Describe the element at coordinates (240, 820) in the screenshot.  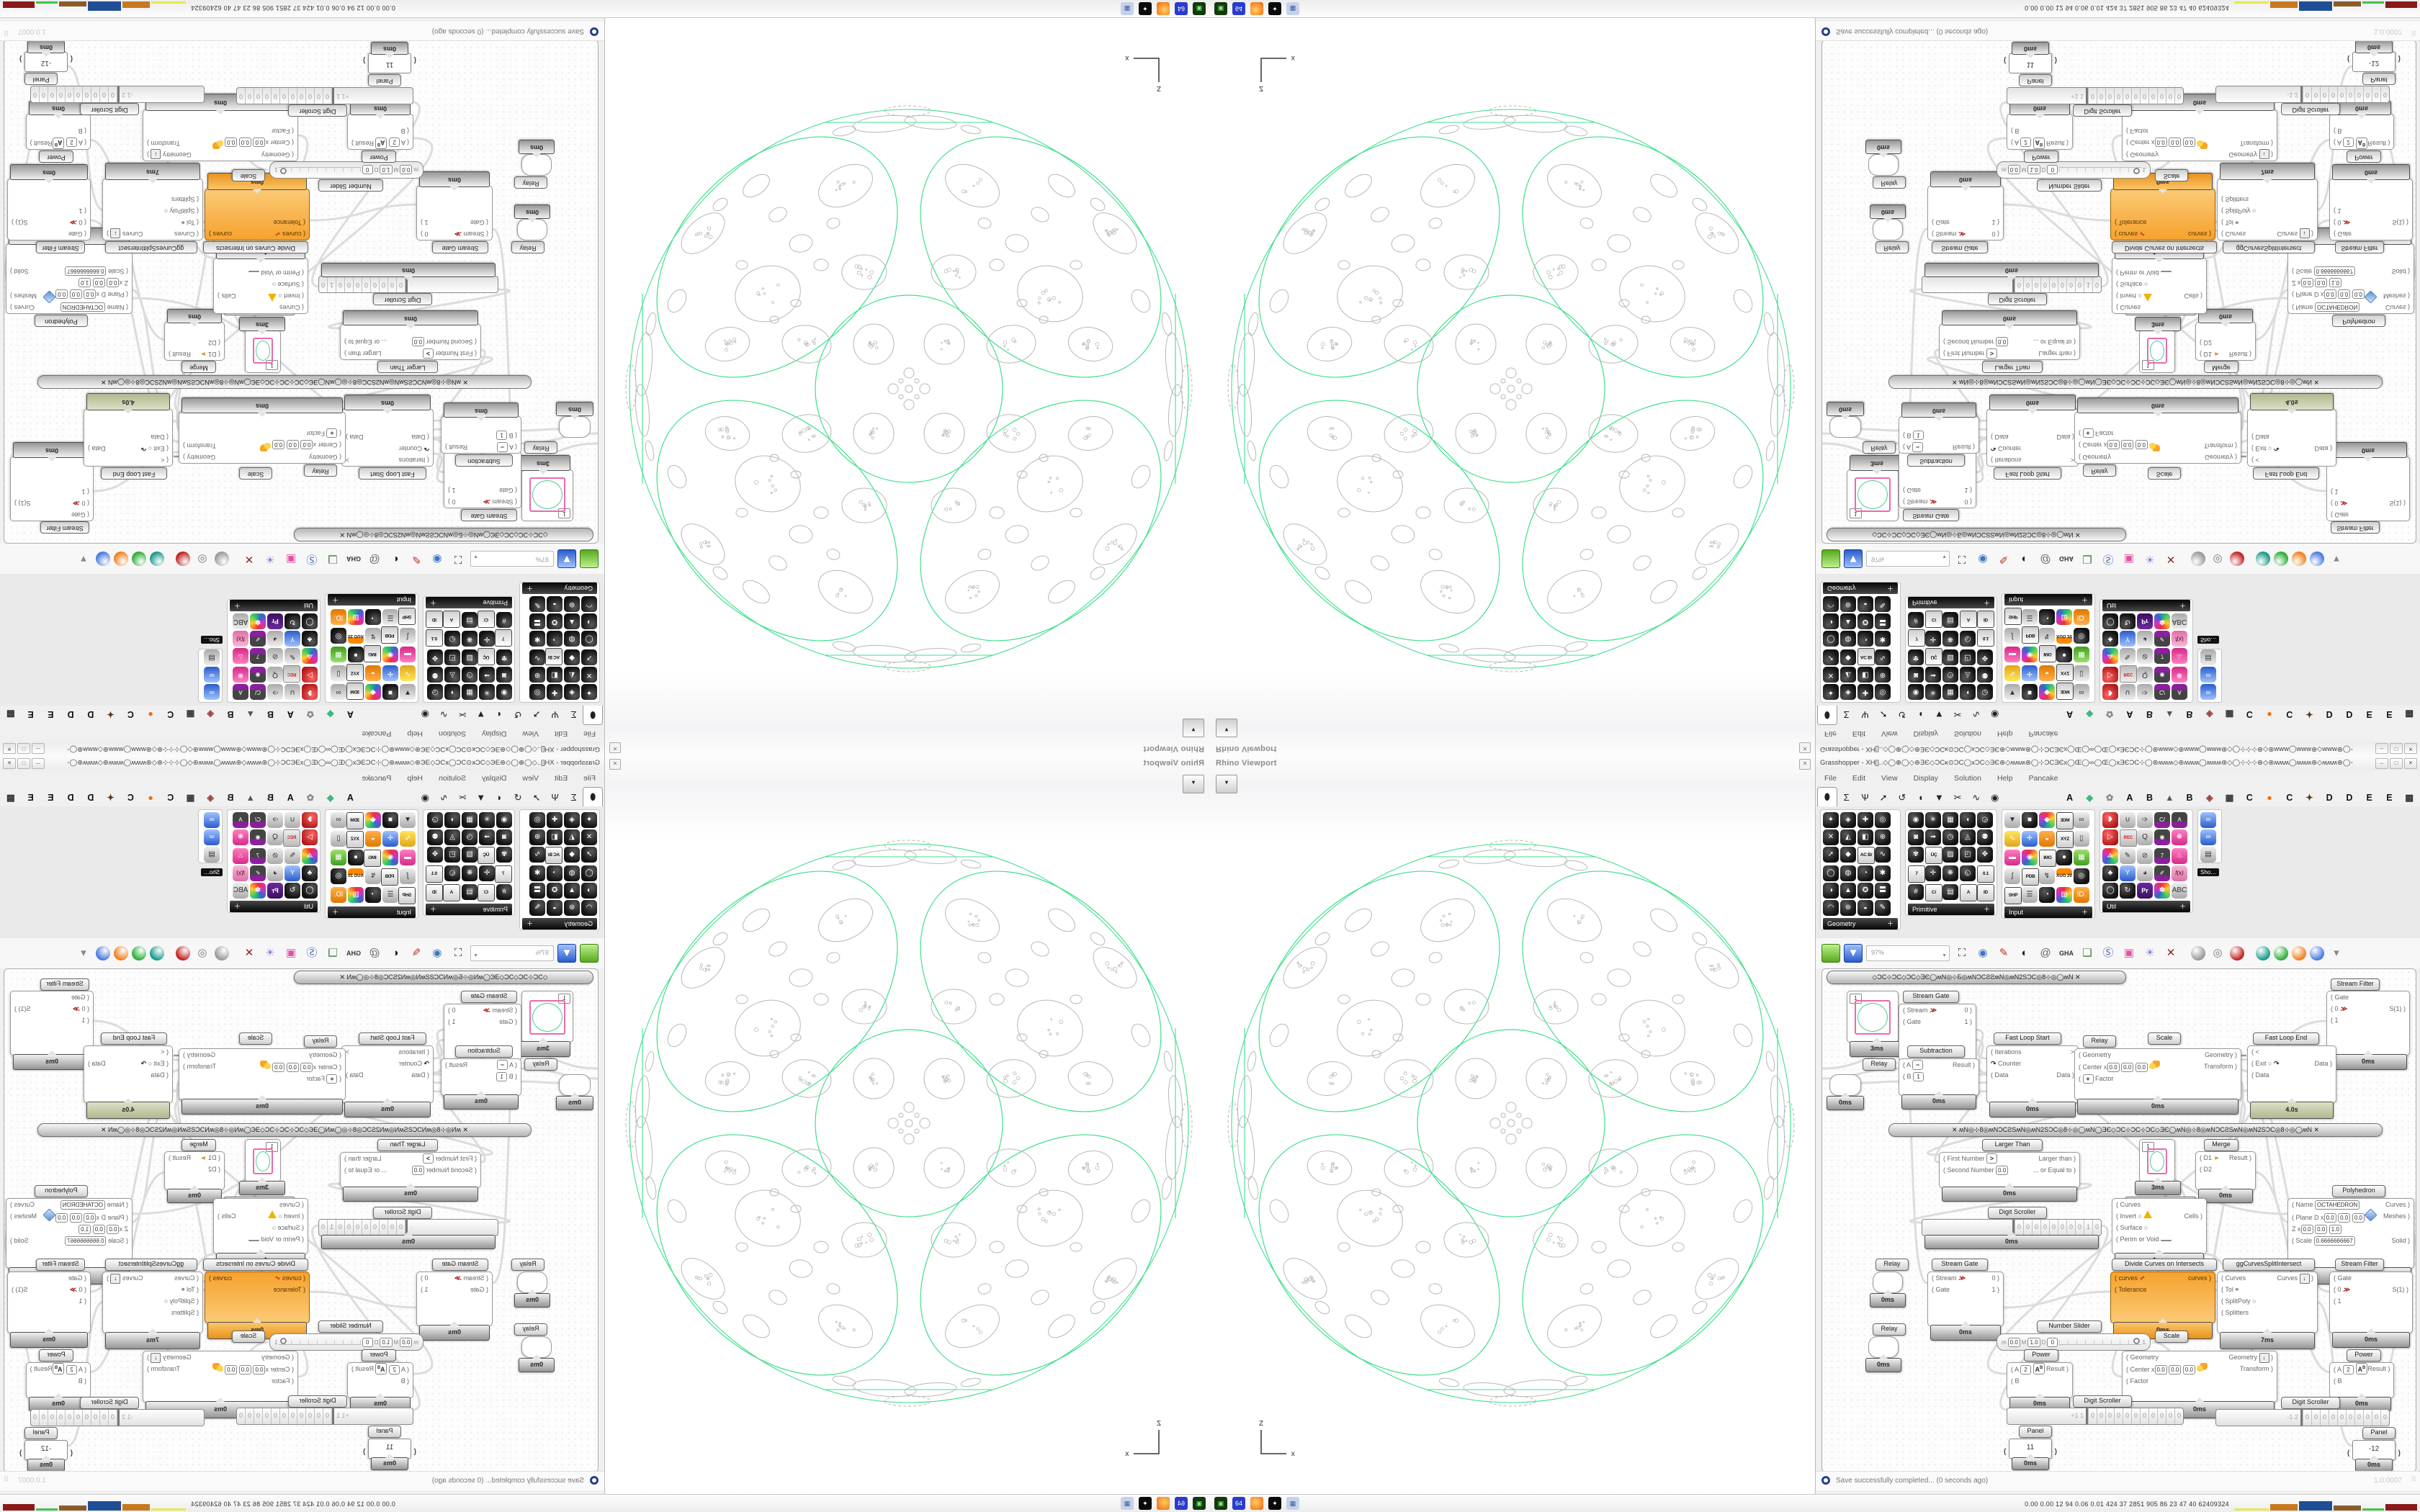
I see `palette-item: A` at that location.